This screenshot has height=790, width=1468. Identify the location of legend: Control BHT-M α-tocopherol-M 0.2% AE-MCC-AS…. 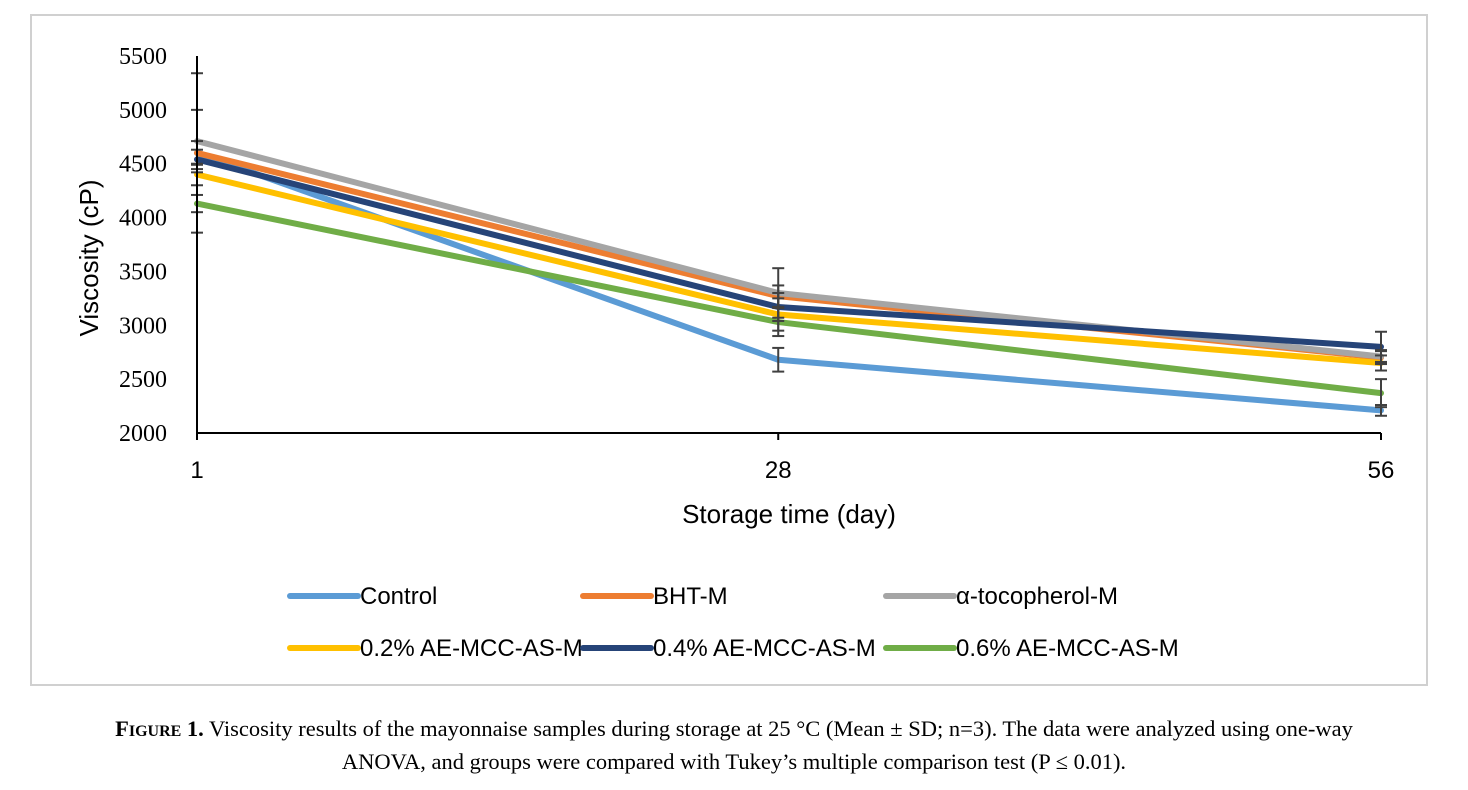
(733, 622).